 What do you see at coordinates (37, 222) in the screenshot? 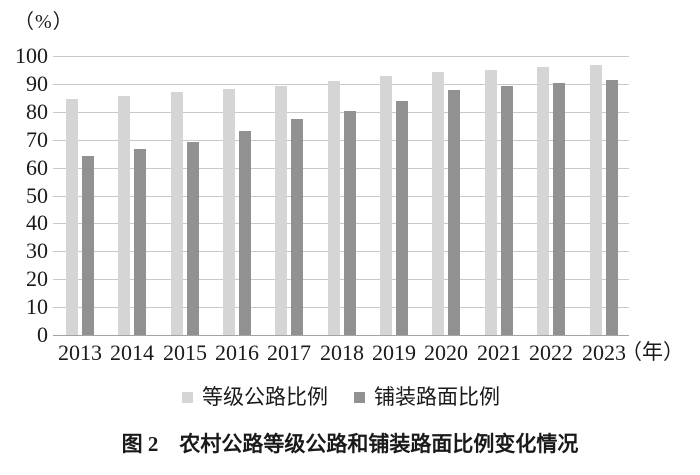
I see `y-tick-40: 40` at bounding box center [37, 222].